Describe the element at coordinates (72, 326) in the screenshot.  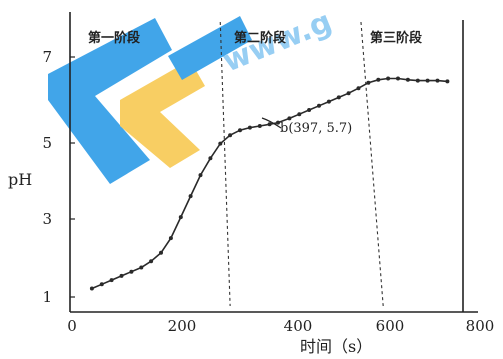
I see `x-tick-label-0: 0` at that location.